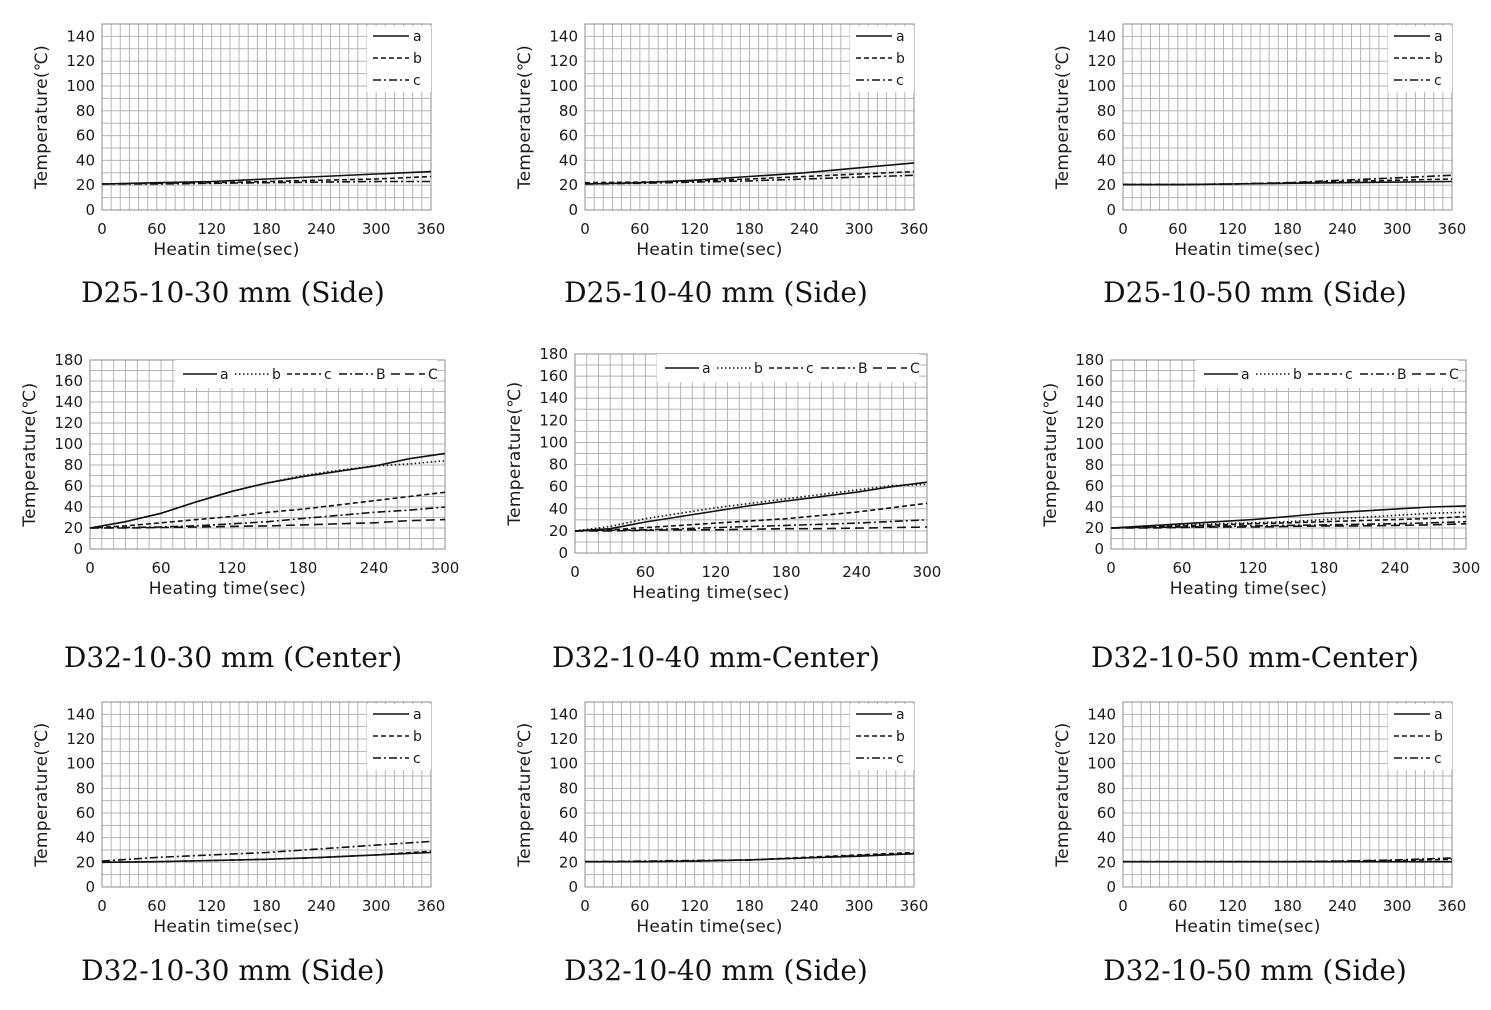 The height and width of the screenshot is (1010, 1491). Describe the element at coordinates (1255, 657) in the screenshot. I see `chart-caption: D32-10-50 mm-Center)` at that location.